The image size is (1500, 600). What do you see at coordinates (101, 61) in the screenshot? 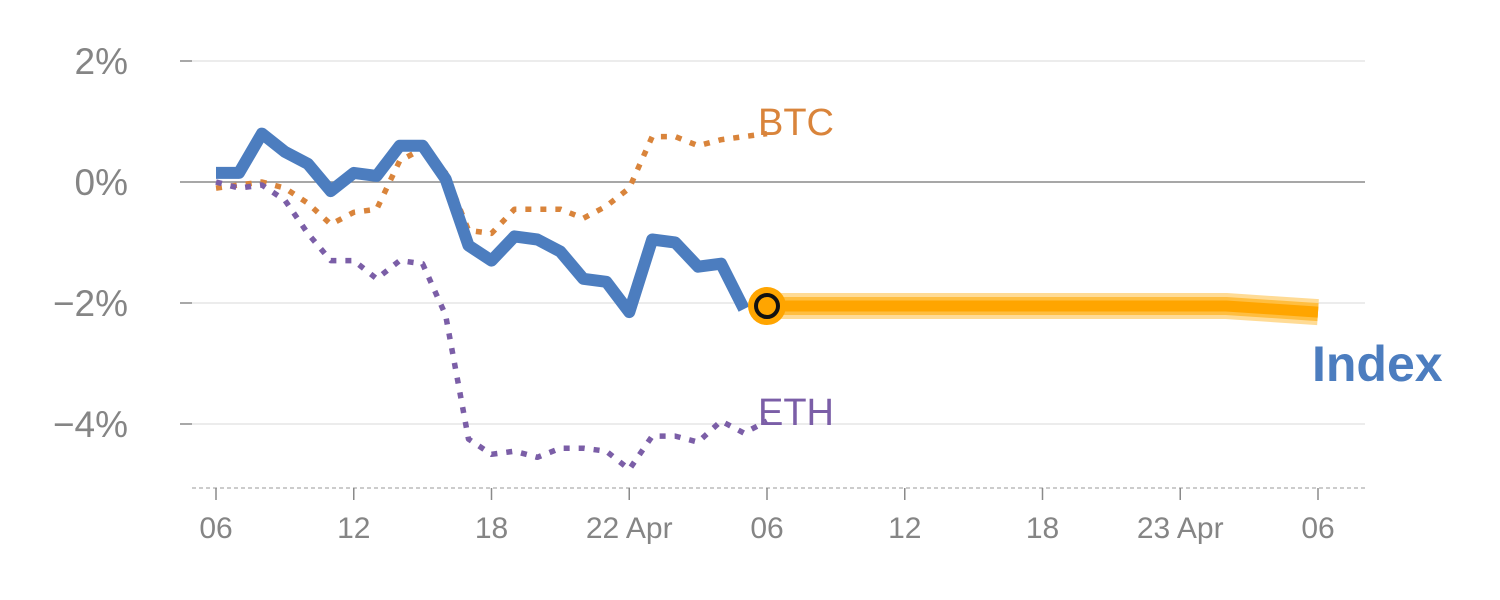
I see `y-tick-label-0: 2%` at bounding box center [101, 61].